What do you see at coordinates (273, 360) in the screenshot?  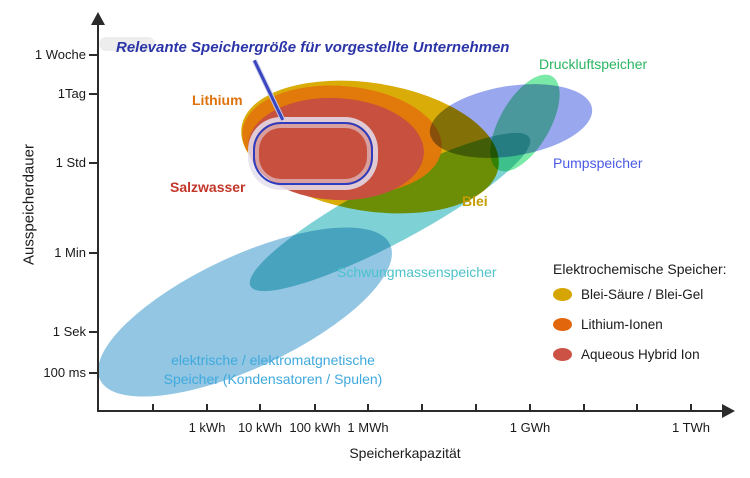 I see `region-label-elektrische-line1: elektrische / elektromatgnetische` at bounding box center [273, 360].